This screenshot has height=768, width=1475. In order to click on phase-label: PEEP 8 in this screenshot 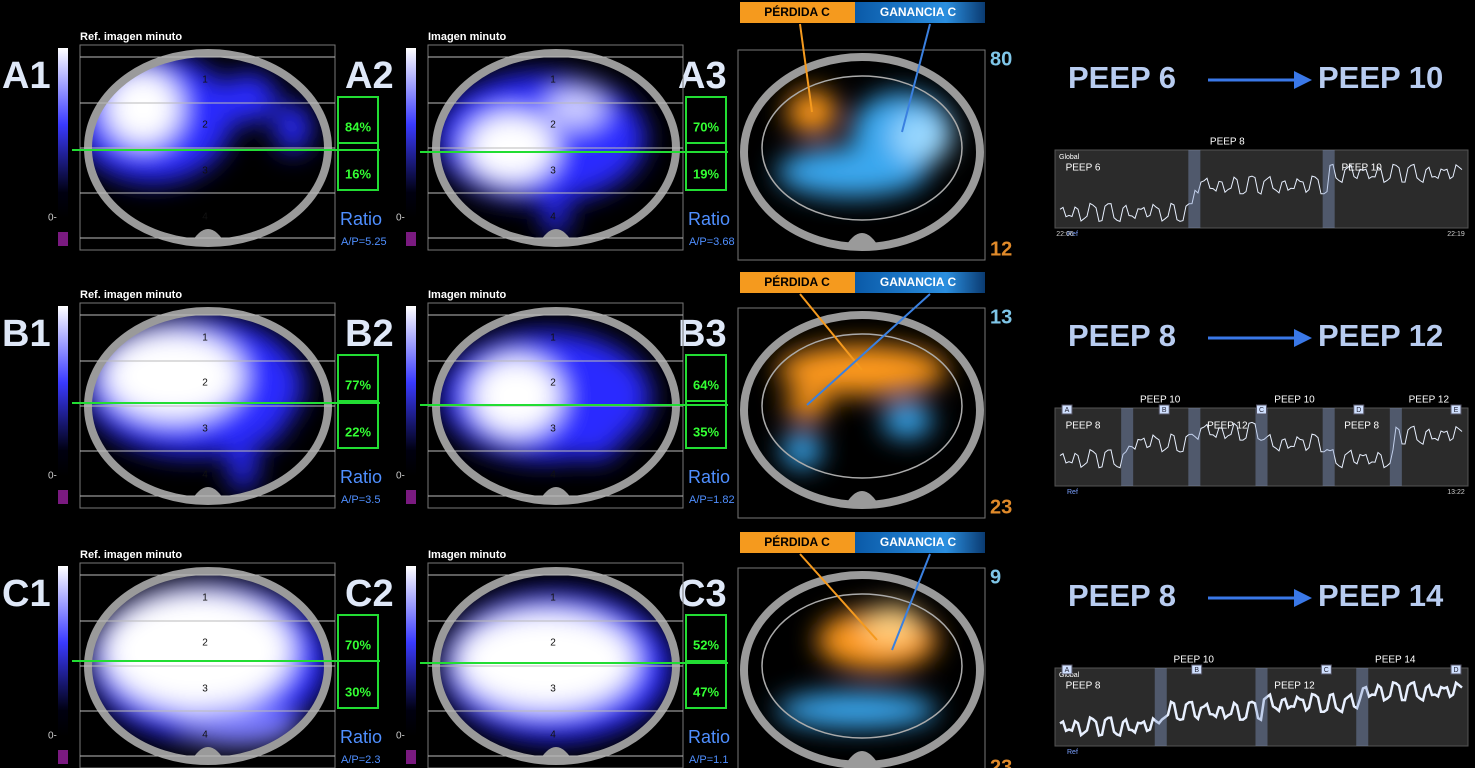, I will do `click(1083, 686)`.